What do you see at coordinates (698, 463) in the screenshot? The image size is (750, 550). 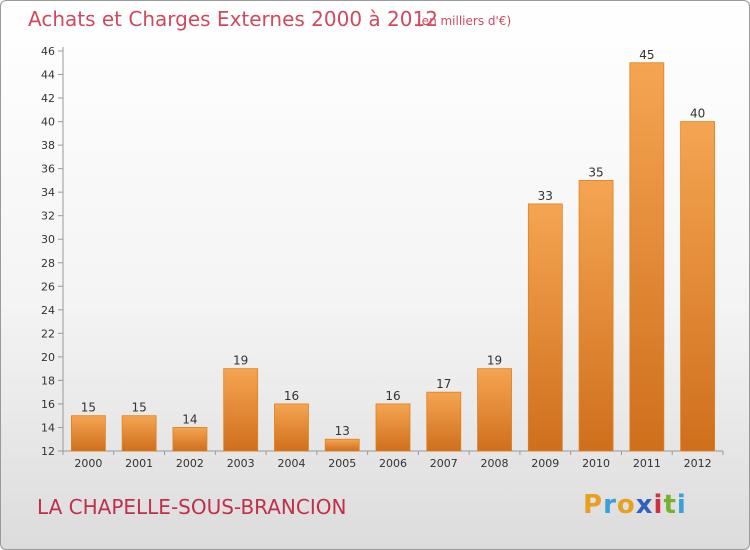 I see `x-tick-label: 2012` at bounding box center [698, 463].